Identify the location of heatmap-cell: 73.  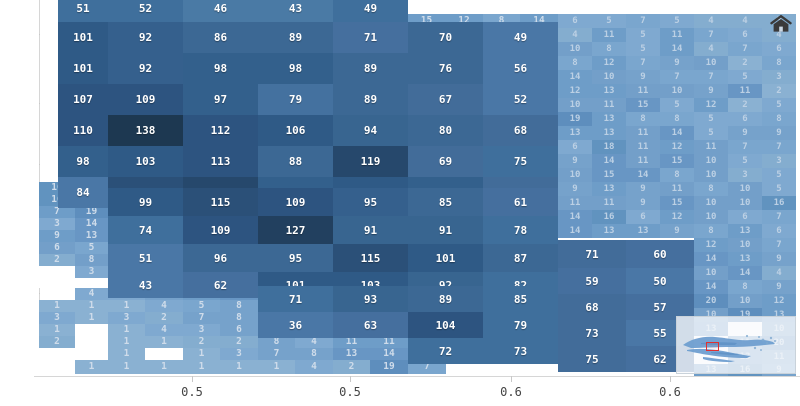
(592, 333).